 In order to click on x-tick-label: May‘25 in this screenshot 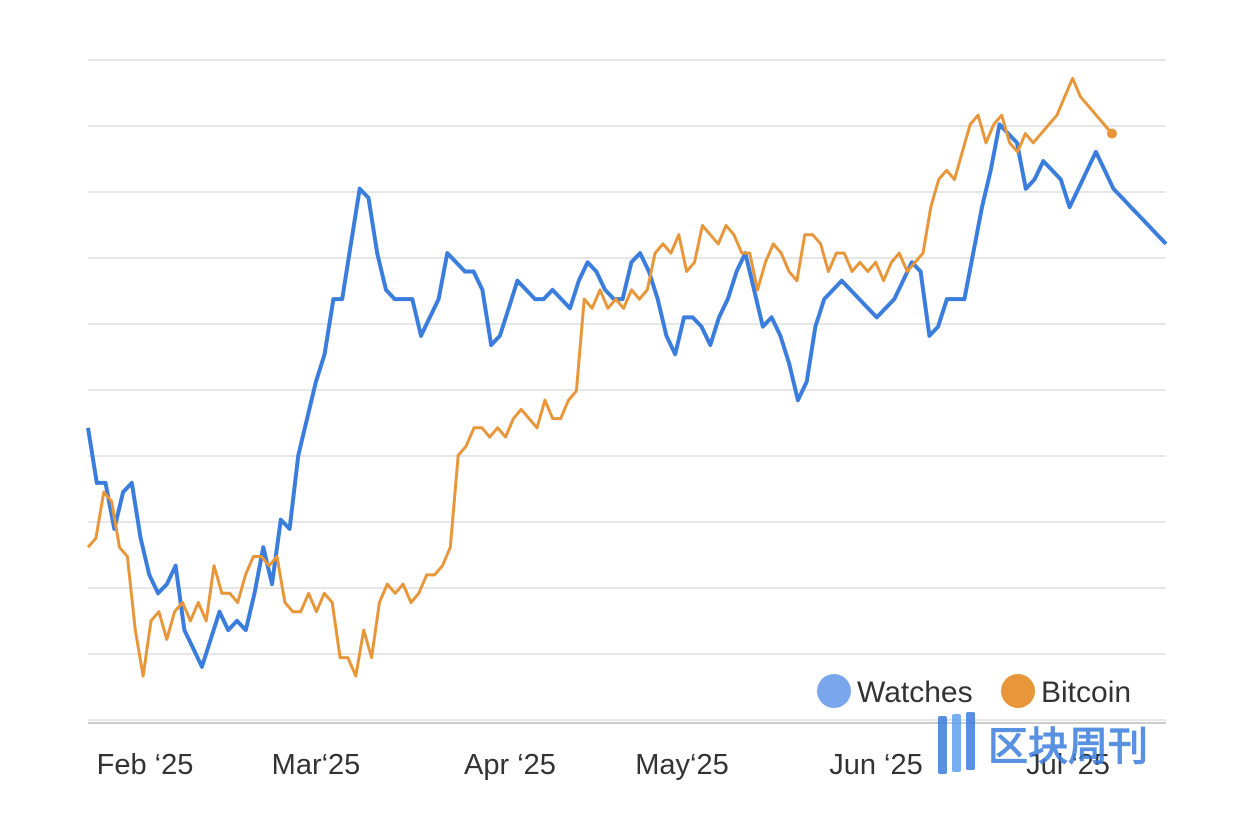, I will do `click(682, 765)`.